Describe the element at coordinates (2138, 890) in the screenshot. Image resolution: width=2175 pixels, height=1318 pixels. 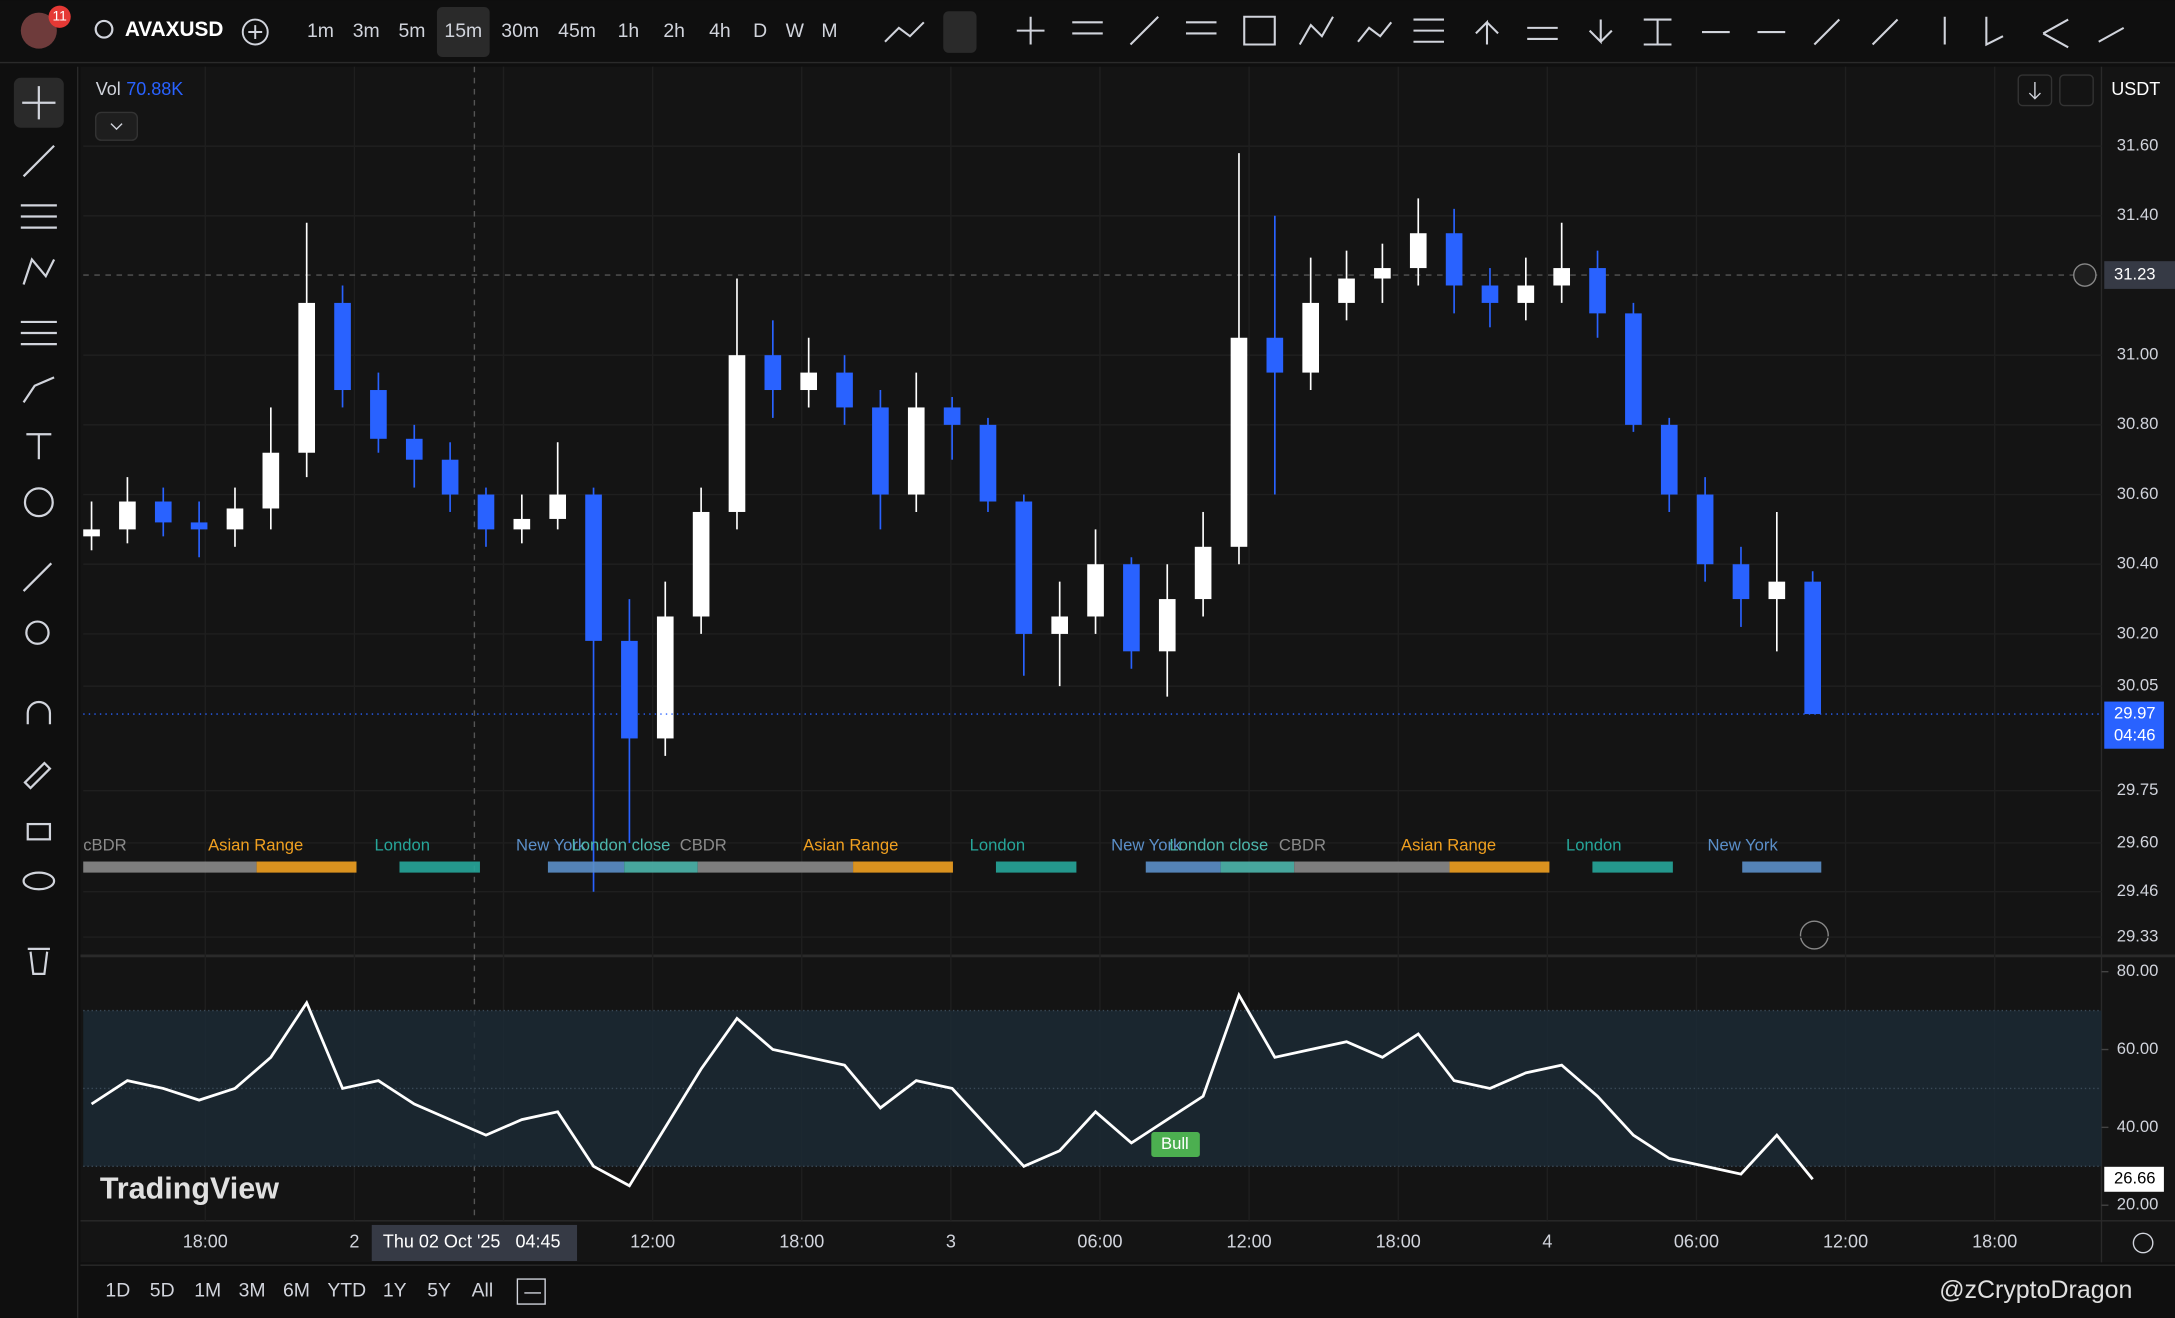
I see `y-tick-label: 29.46` at that location.